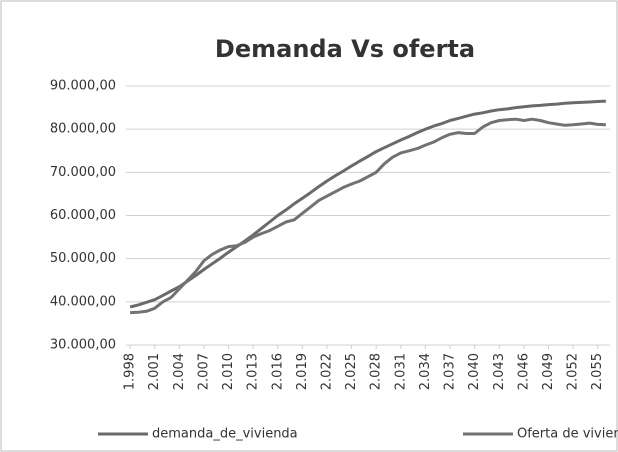 The image size is (618, 452). Describe the element at coordinates (597, 371) in the screenshot. I see `x-tick-label: 2.055` at that location.